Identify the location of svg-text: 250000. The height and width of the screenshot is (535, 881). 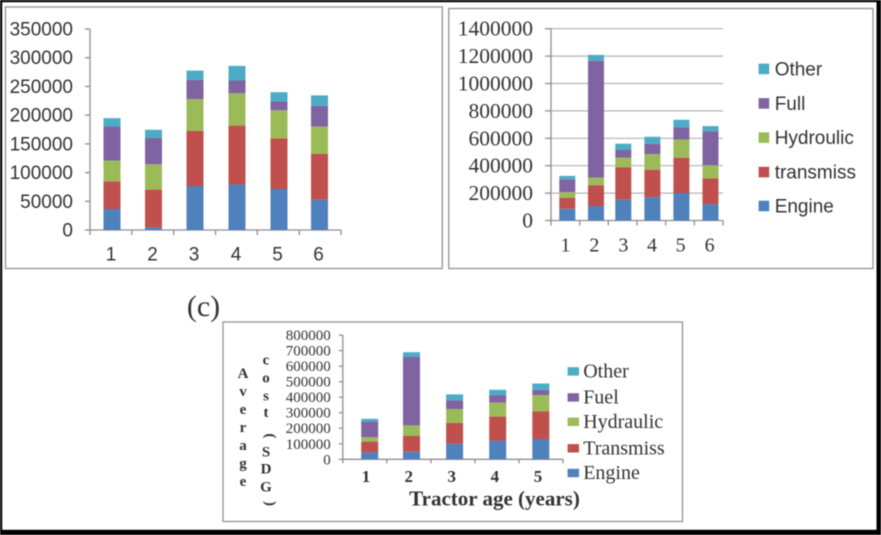
(41, 87).